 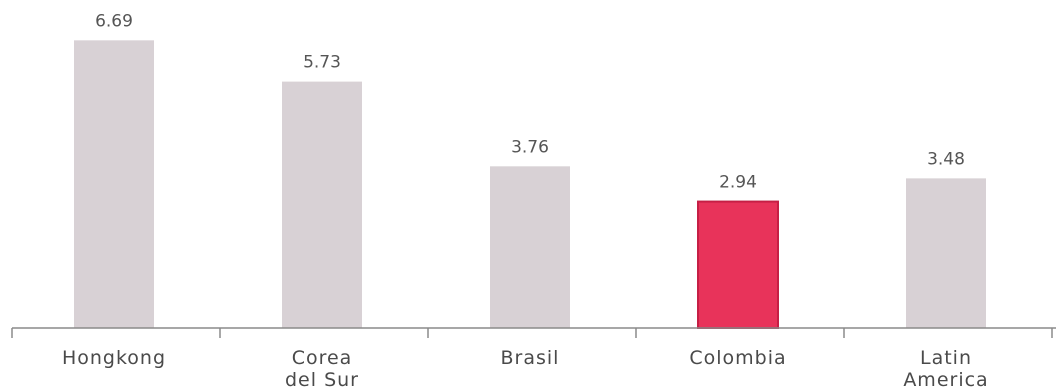 I want to click on bar-colombia, so click(x=738, y=264).